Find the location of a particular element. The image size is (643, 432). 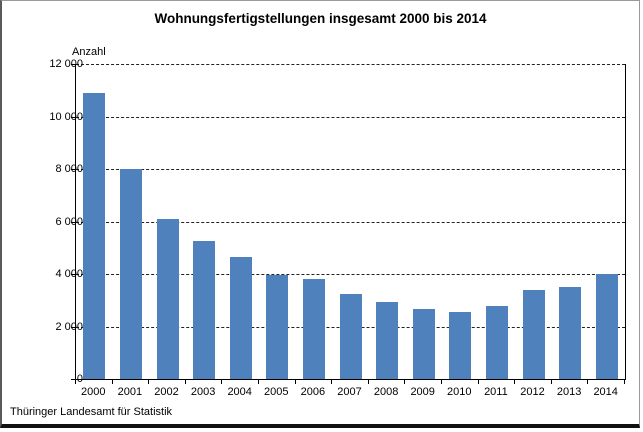

y-axis-title: Anzahl is located at coordinates (89, 52).